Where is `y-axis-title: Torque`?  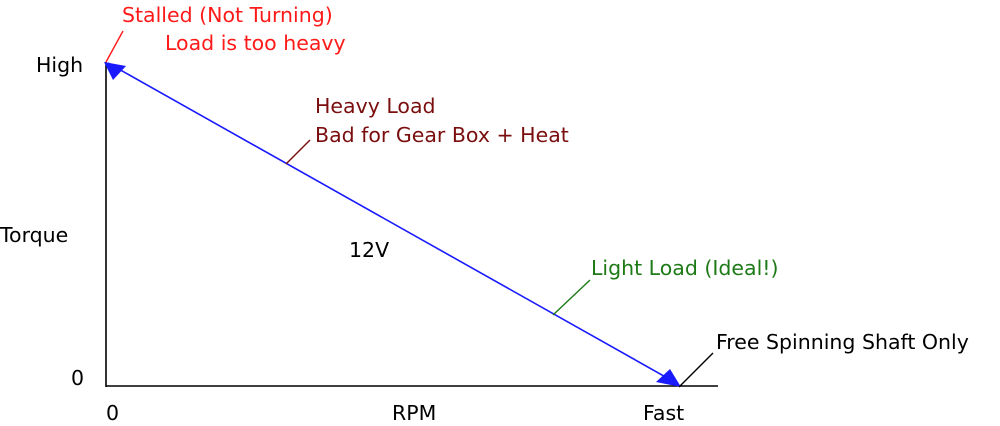 y-axis-title: Torque is located at coordinates (34, 235).